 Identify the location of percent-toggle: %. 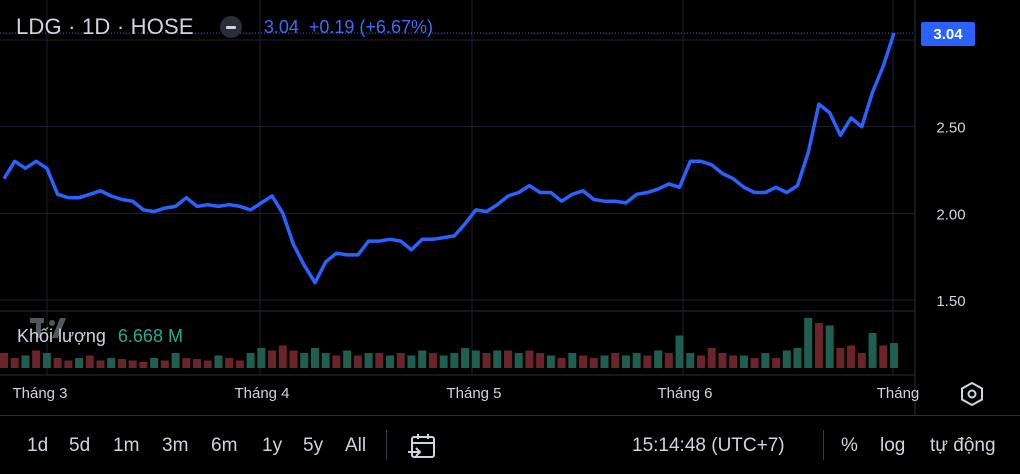
(849, 445).